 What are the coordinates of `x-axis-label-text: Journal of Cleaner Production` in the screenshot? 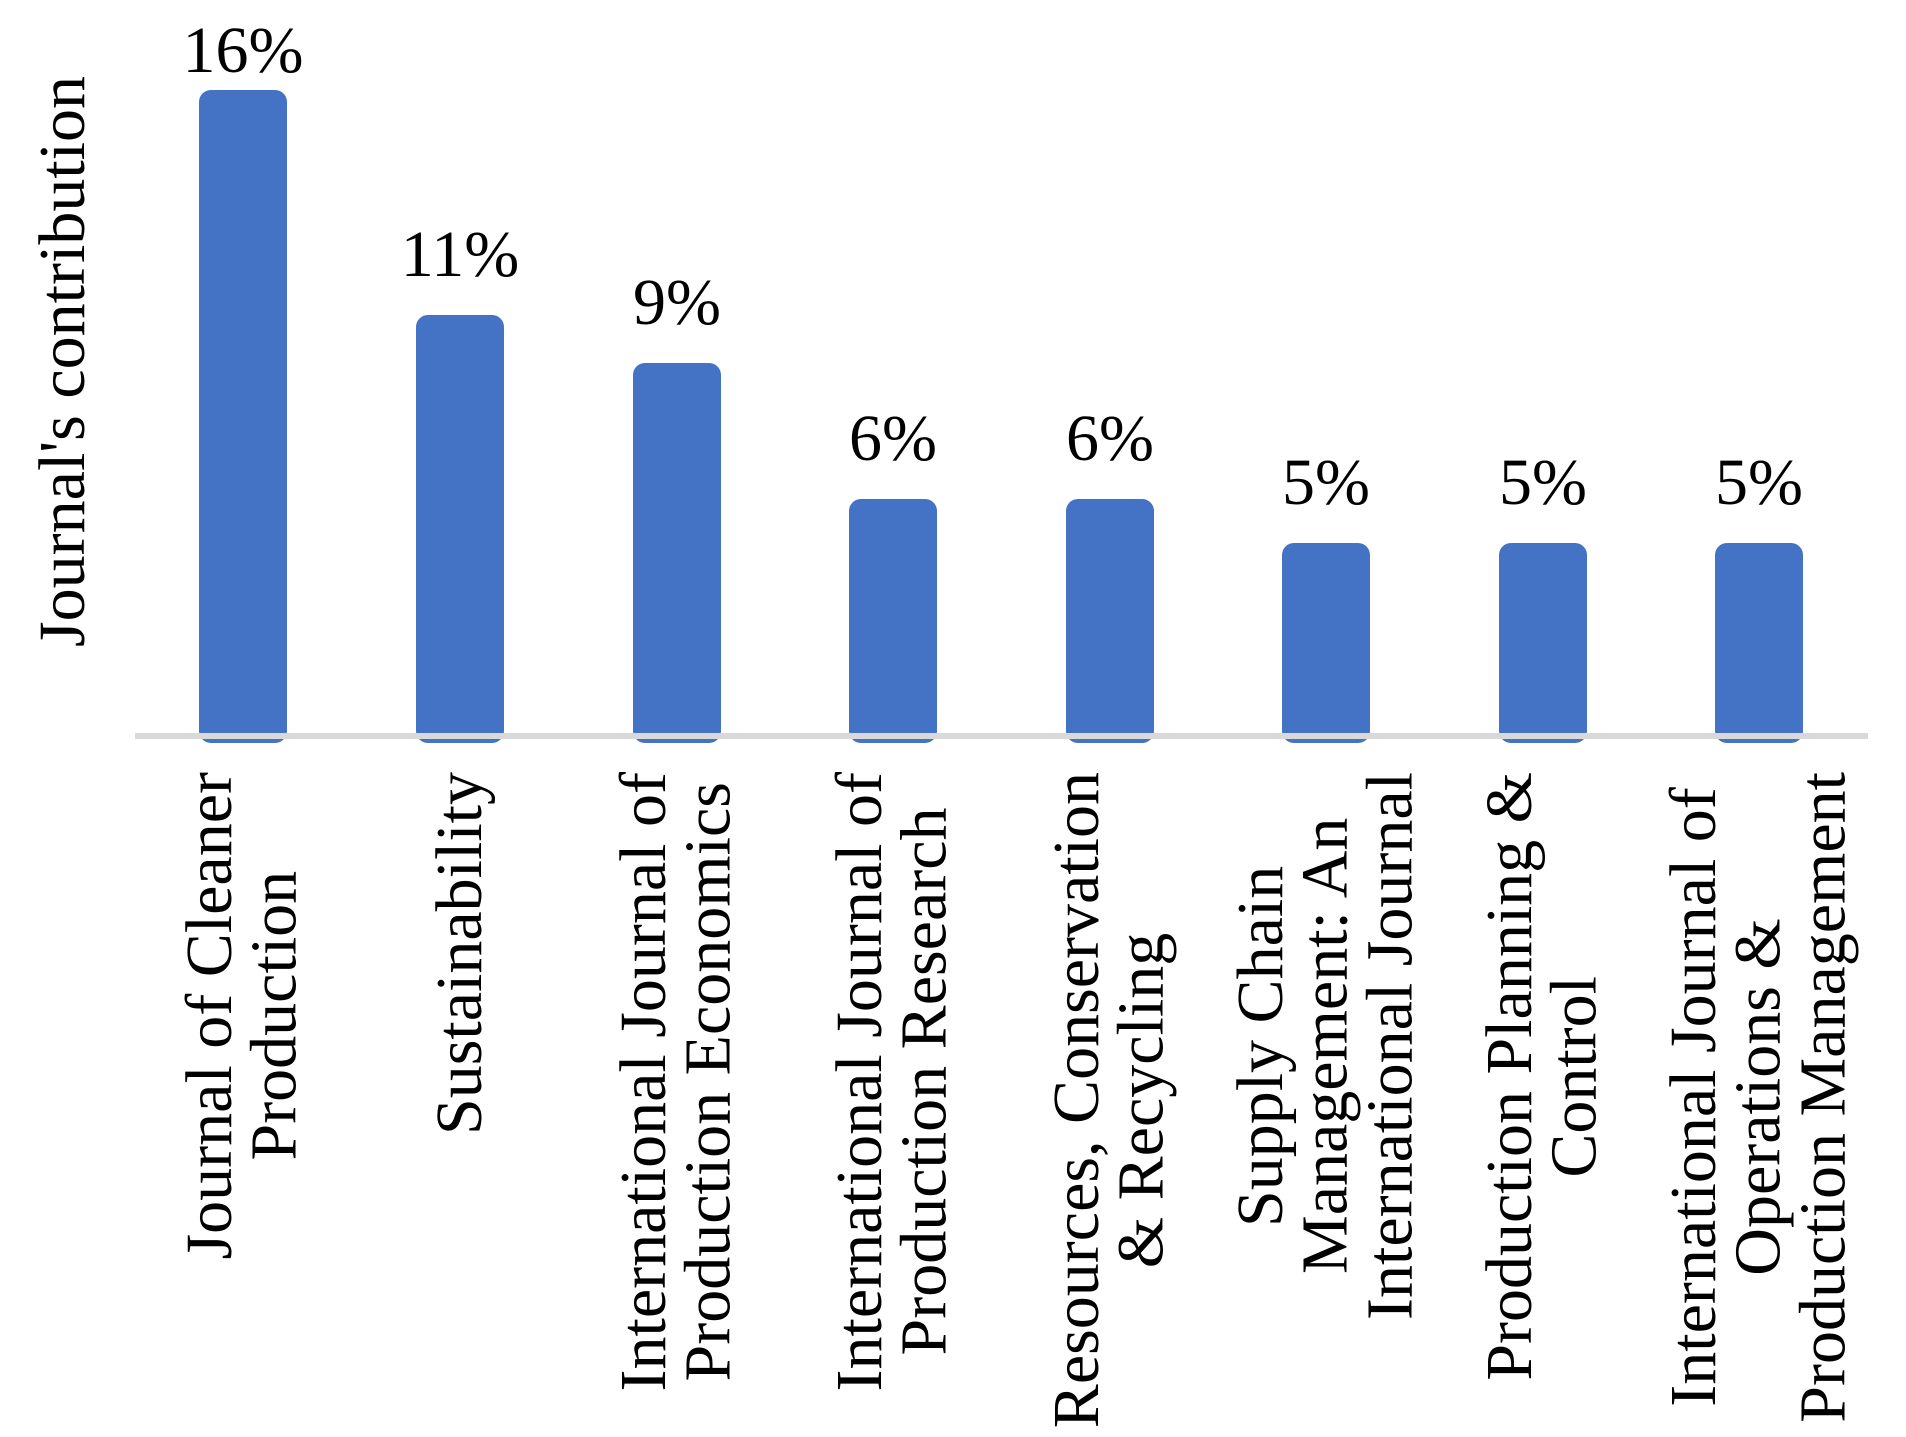 It's located at (242, 1016).